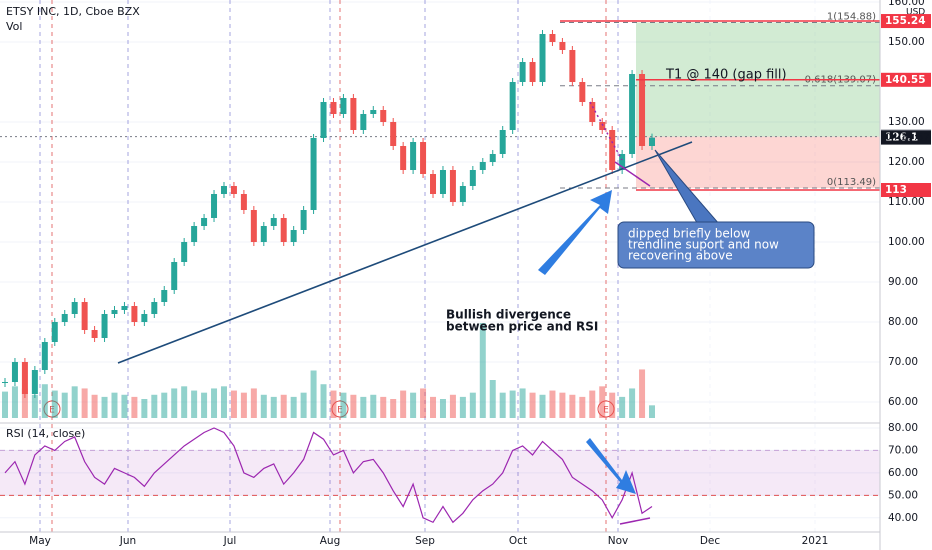 Image resolution: width=932 pixels, height=550 pixels. What do you see at coordinates (127, 541) in the screenshot?
I see `x-tick-label: Jun` at bounding box center [127, 541].